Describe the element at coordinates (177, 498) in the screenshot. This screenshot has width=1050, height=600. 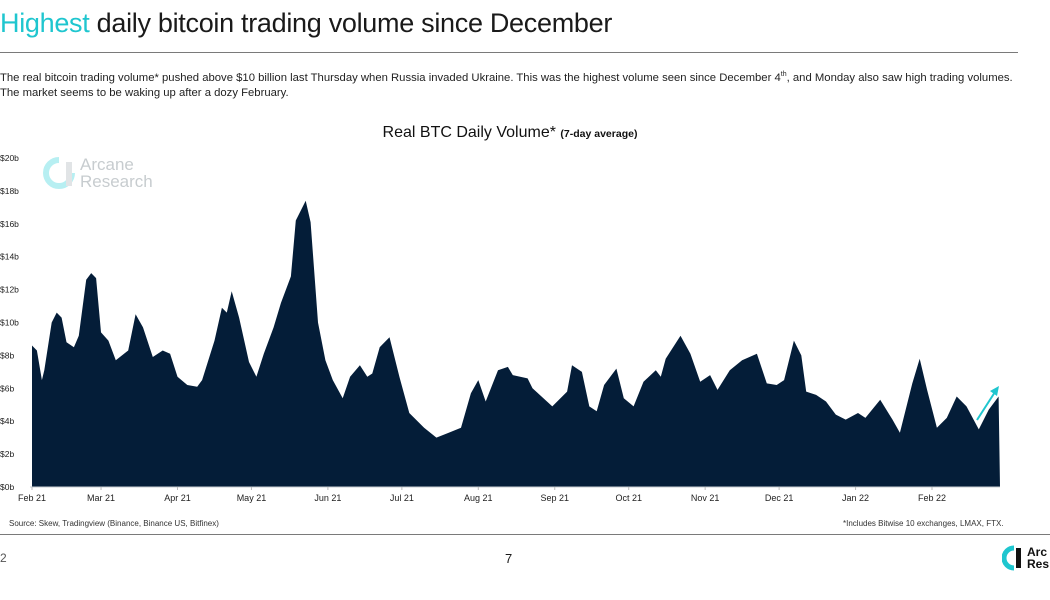
I see `x-tick-label: Apr 21` at that location.